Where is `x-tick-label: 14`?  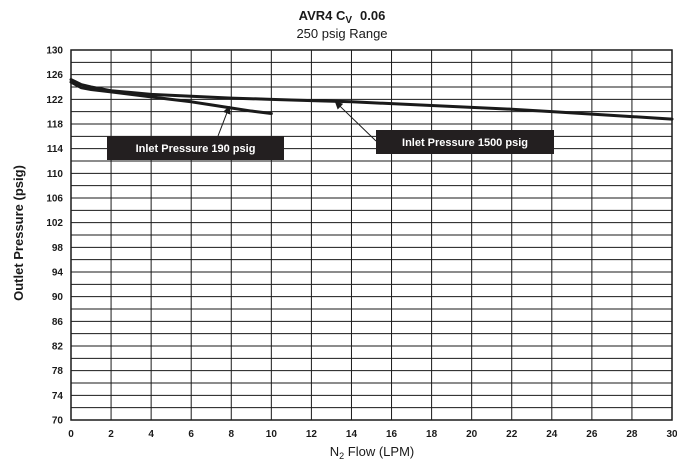 x-tick-label: 14 is located at coordinates (352, 434).